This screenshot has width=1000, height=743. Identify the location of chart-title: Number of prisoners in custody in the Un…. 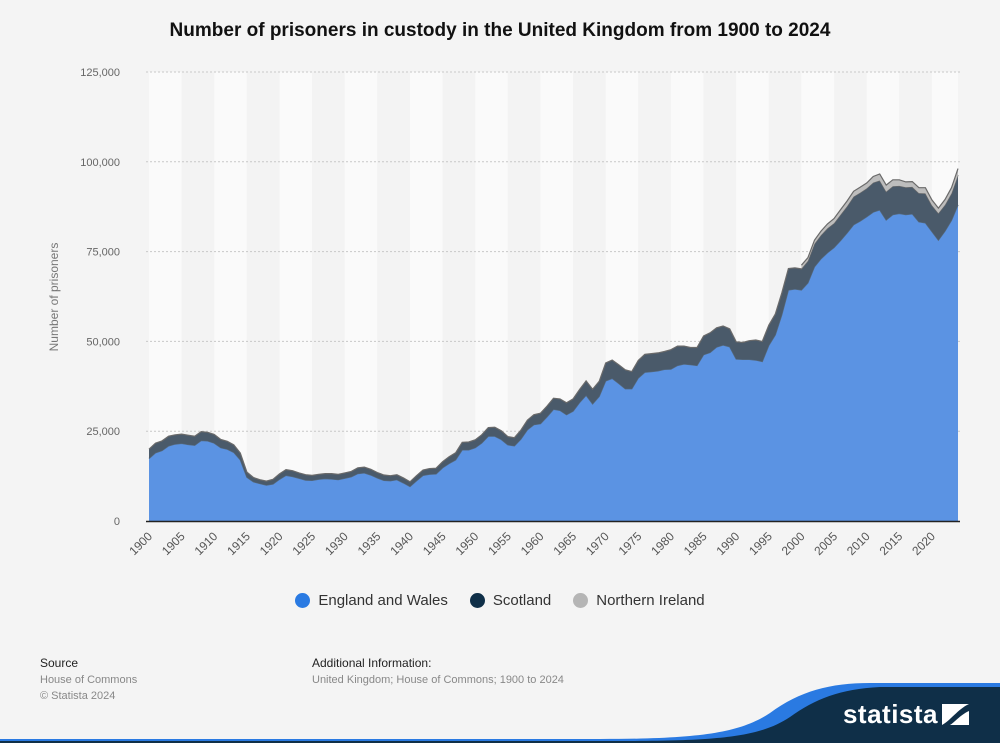
(500, 30).